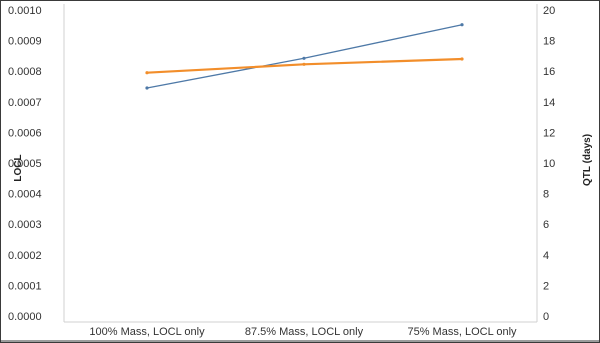  I want to click on y-left-tick-label: 0.0010, so click(25, 11).